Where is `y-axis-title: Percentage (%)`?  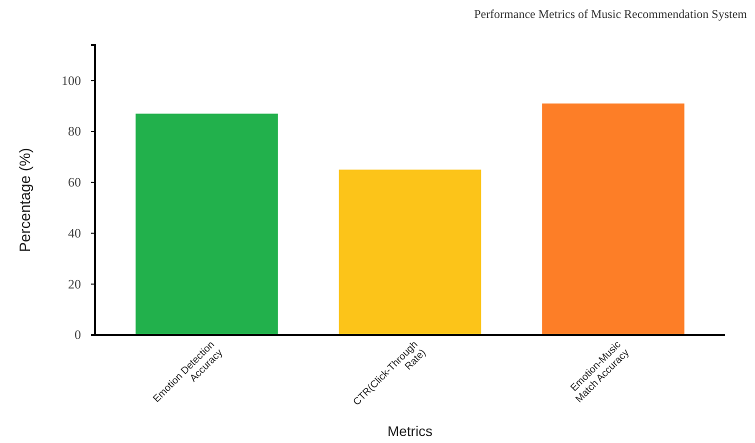
y-axis-title: Percentage (%) is located at coordinates (25, 200).